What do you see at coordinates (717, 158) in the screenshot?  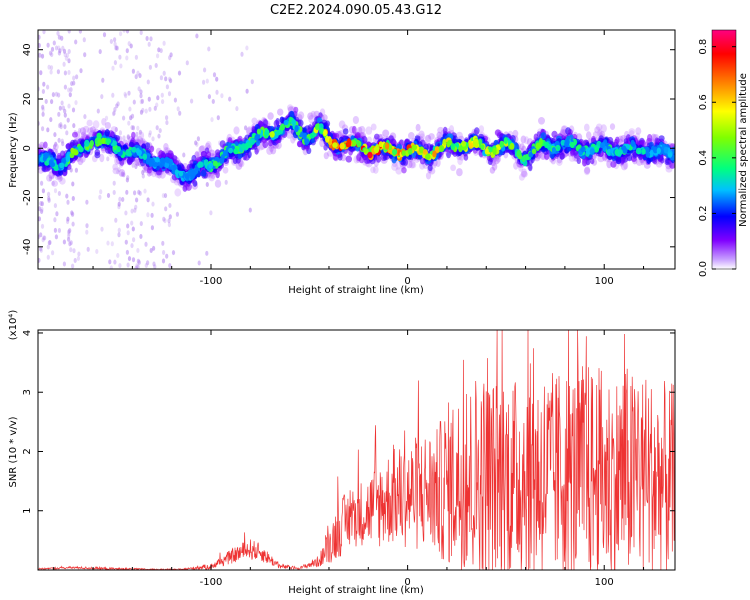 I see `colorbar-ticks: 0.00.20.40.60.8` at bounding box center [717, 158].